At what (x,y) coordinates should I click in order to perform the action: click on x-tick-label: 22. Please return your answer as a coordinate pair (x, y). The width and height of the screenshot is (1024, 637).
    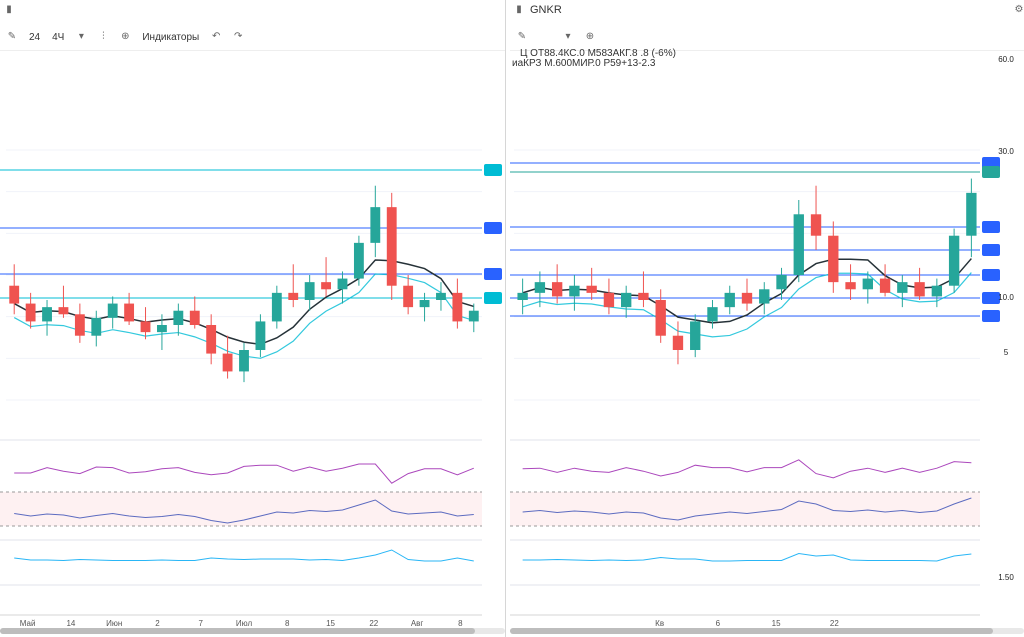
    Looking at the image, I should click on (373, 623).